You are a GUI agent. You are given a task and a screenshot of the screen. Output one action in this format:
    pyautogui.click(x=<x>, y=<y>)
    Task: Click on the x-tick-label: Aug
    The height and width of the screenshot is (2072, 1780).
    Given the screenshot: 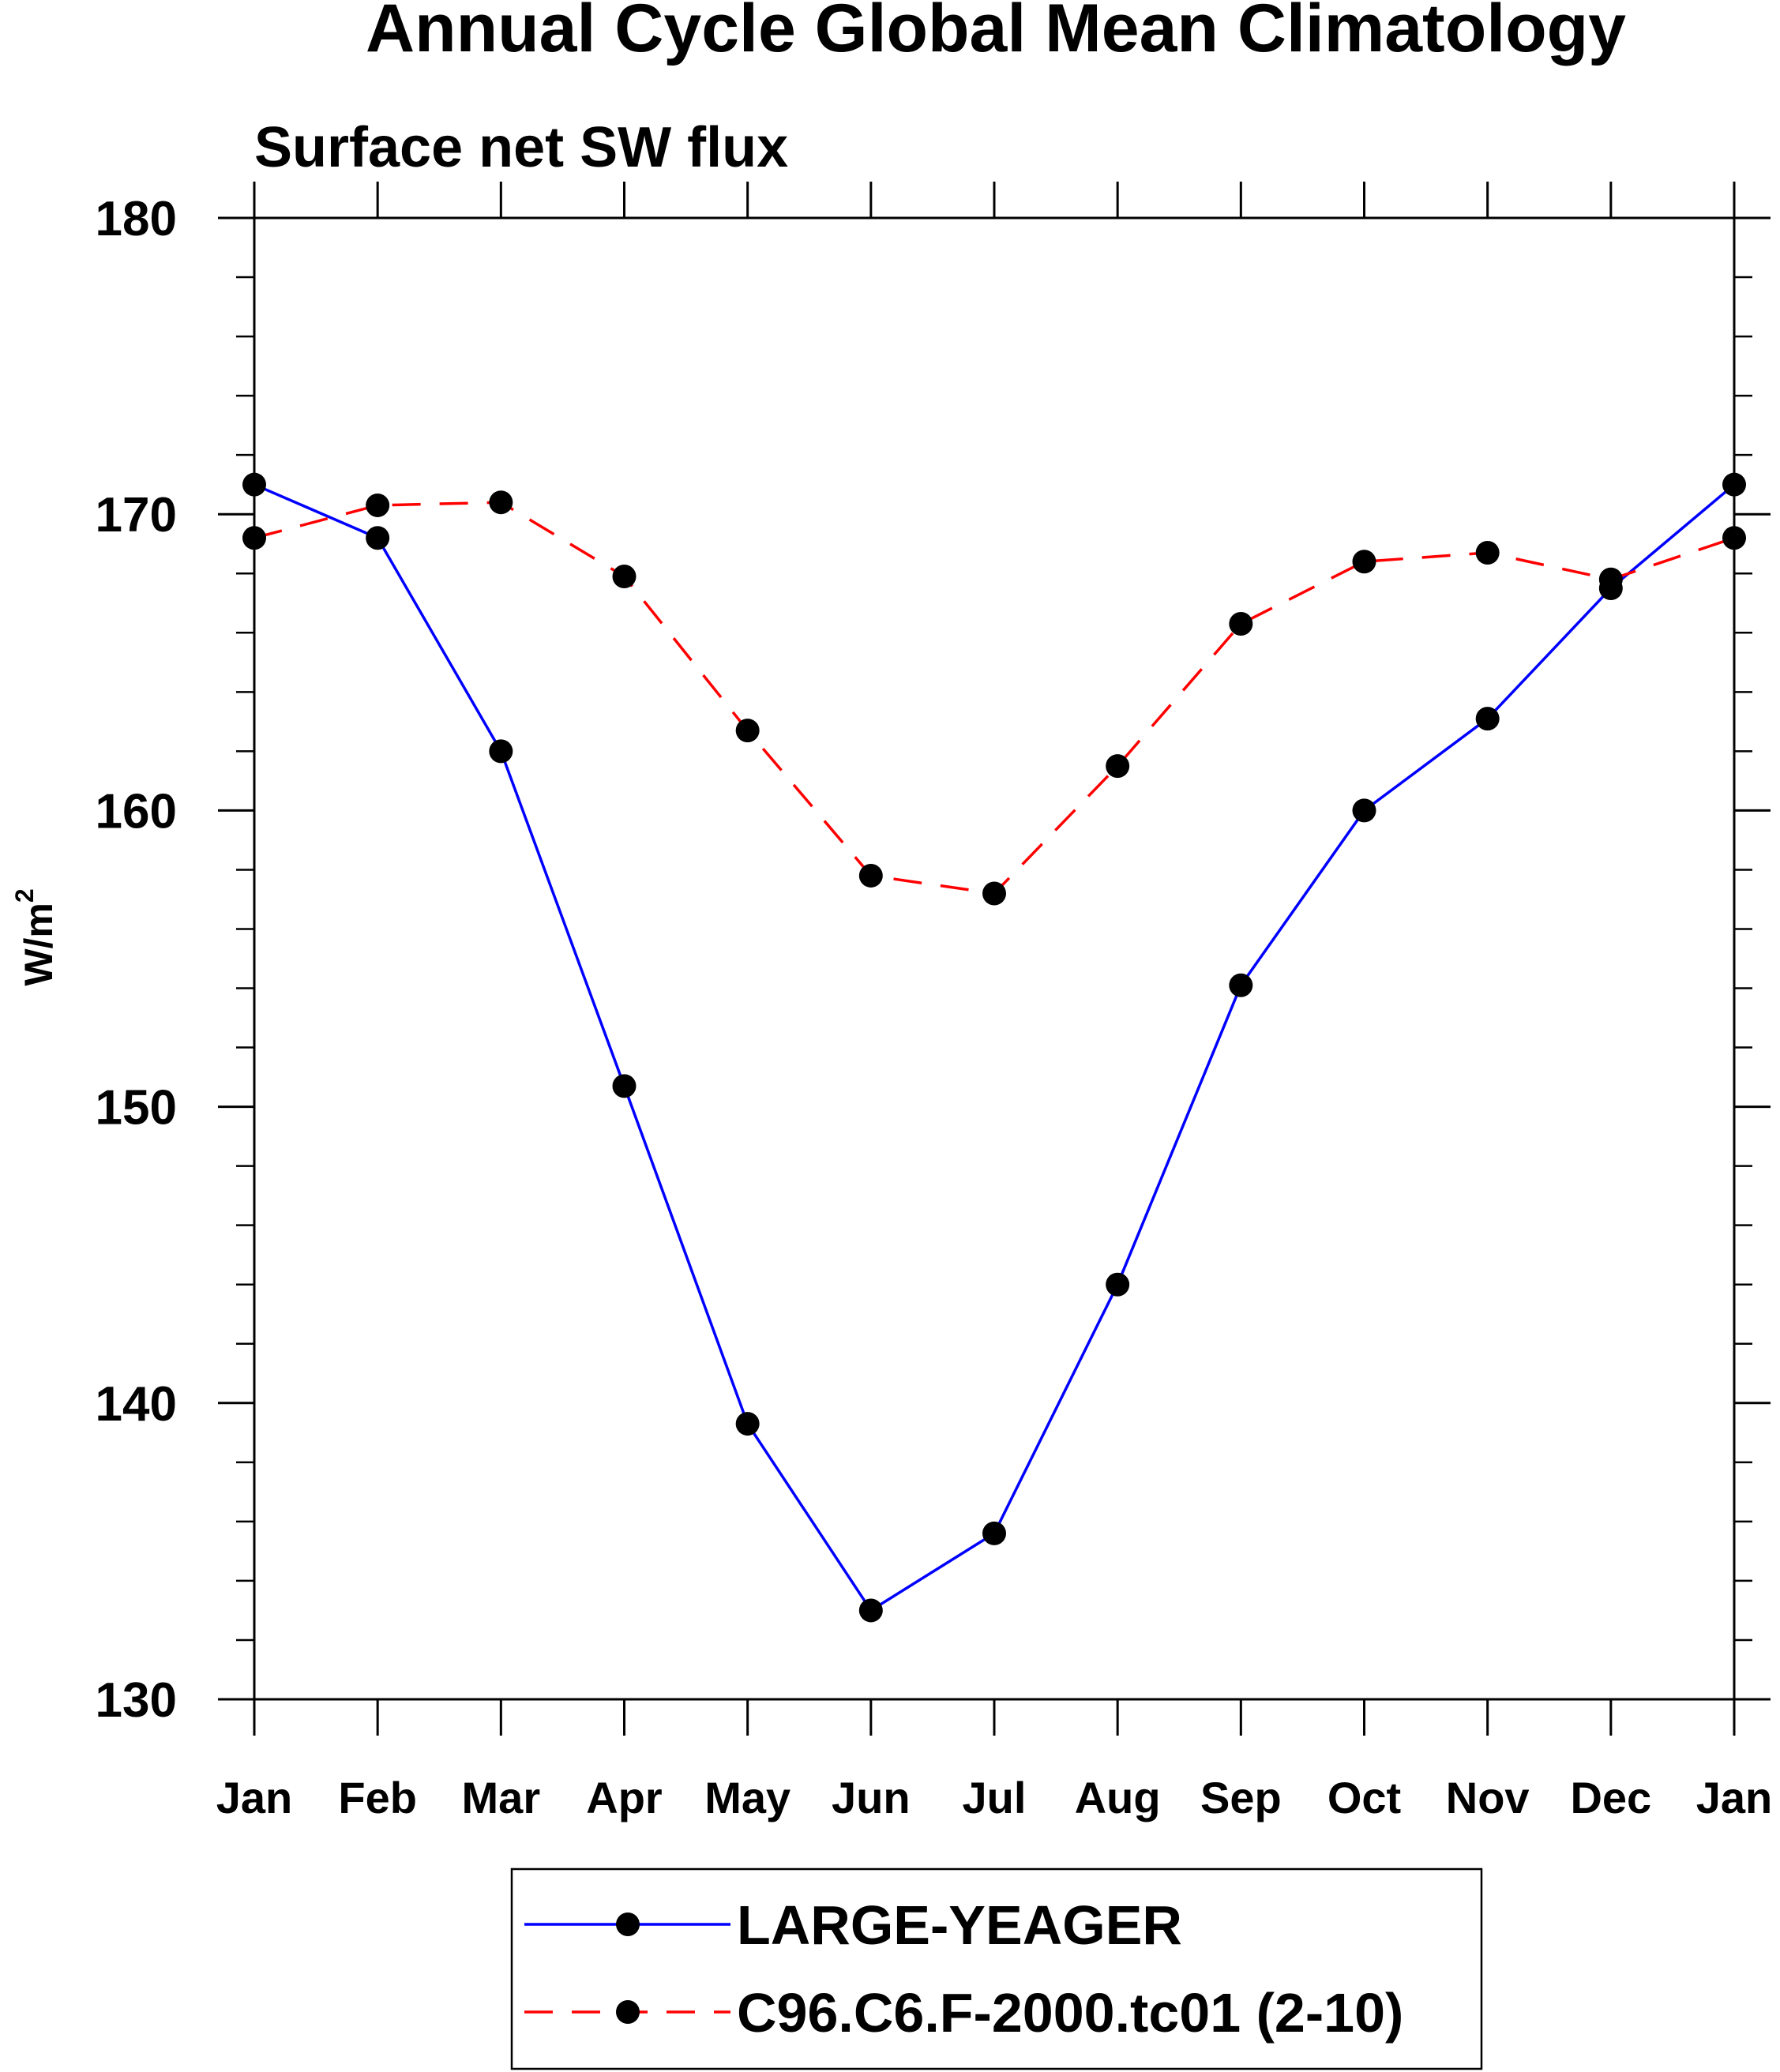 What is the action you would take?
    pyautogui.click(x=1118, y=1798)
    